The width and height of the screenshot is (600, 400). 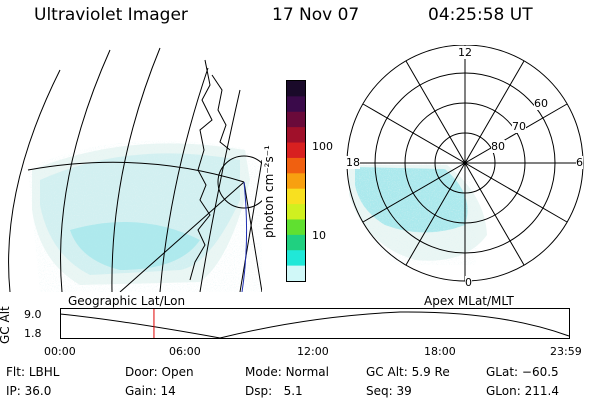 I want to click on timeline-tick-2359: 23:59, so click(x=566, y=351).